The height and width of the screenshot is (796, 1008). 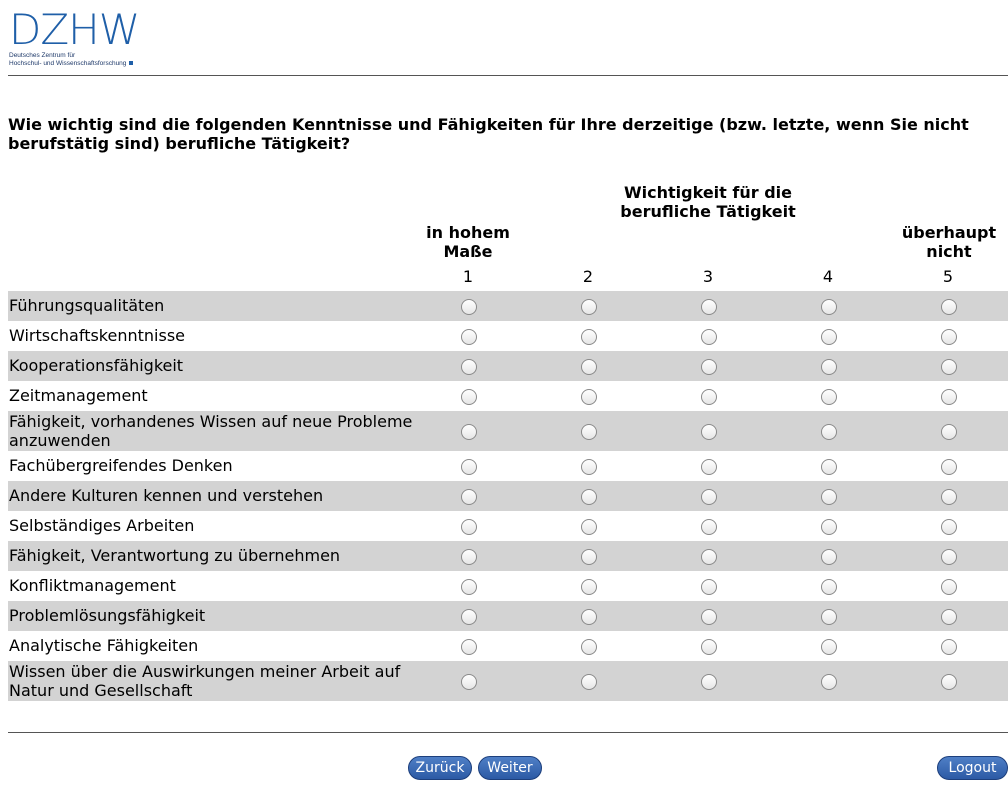 I want to click on item-label: Führungsqualitäten, so click(x=87, y=305).